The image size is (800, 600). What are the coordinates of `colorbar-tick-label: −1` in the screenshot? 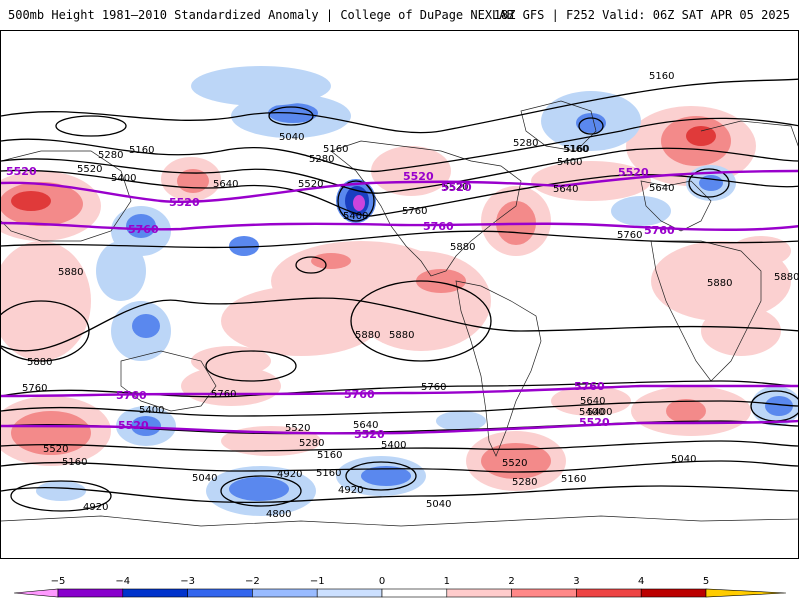 It's located at (317, 581).